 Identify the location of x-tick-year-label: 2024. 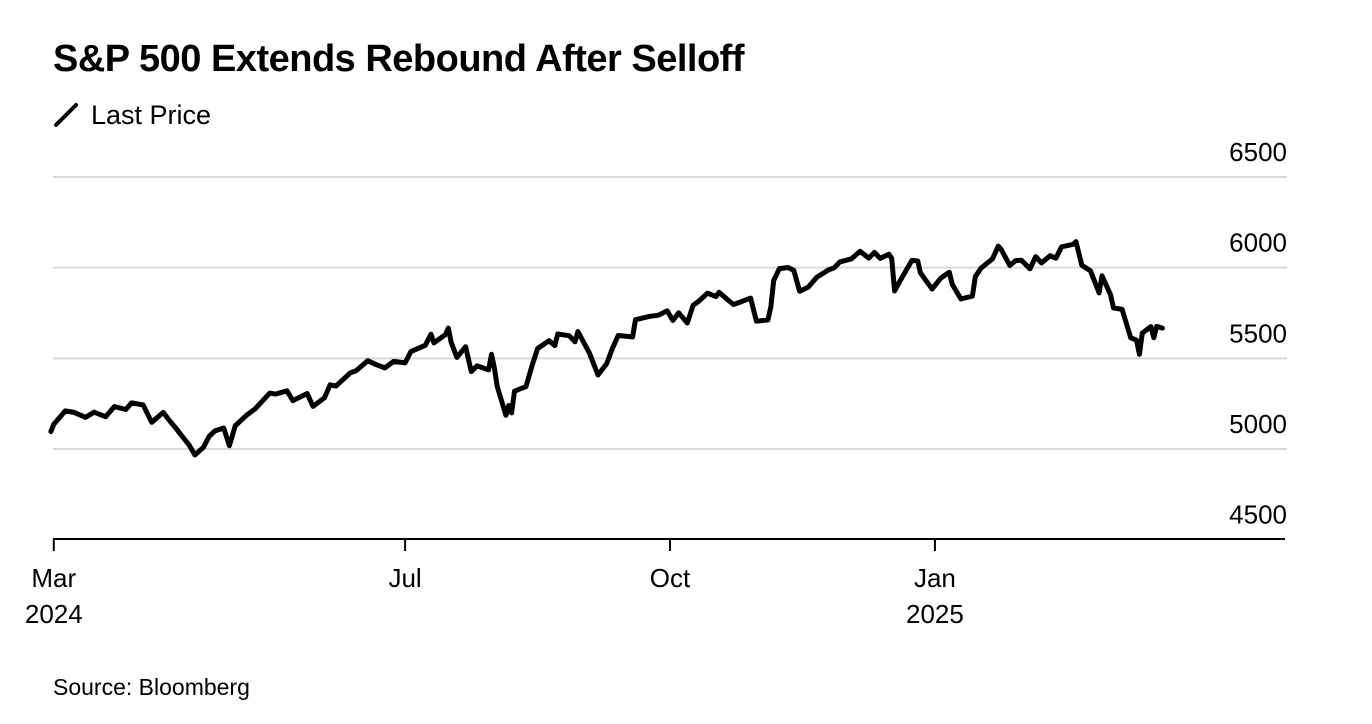
(54, 614).